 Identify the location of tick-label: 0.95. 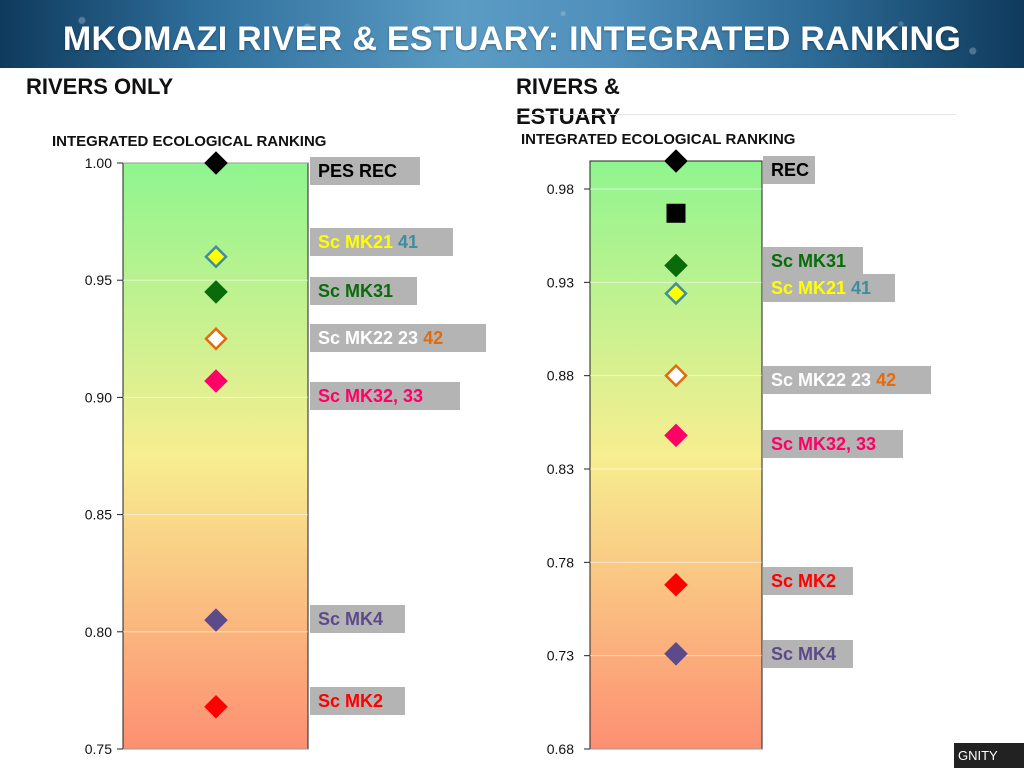
(98, 280).